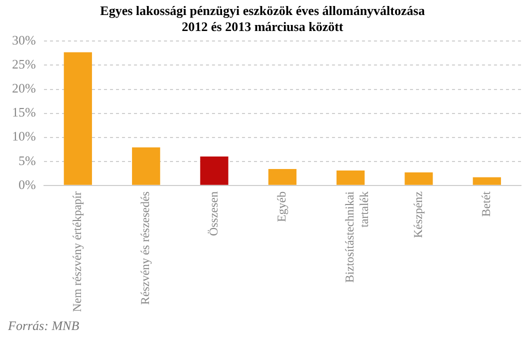 Image resolution: width=531 pixels, height=342 pixels. I want to click on y-tick-label: 5%, so click(27, 160).